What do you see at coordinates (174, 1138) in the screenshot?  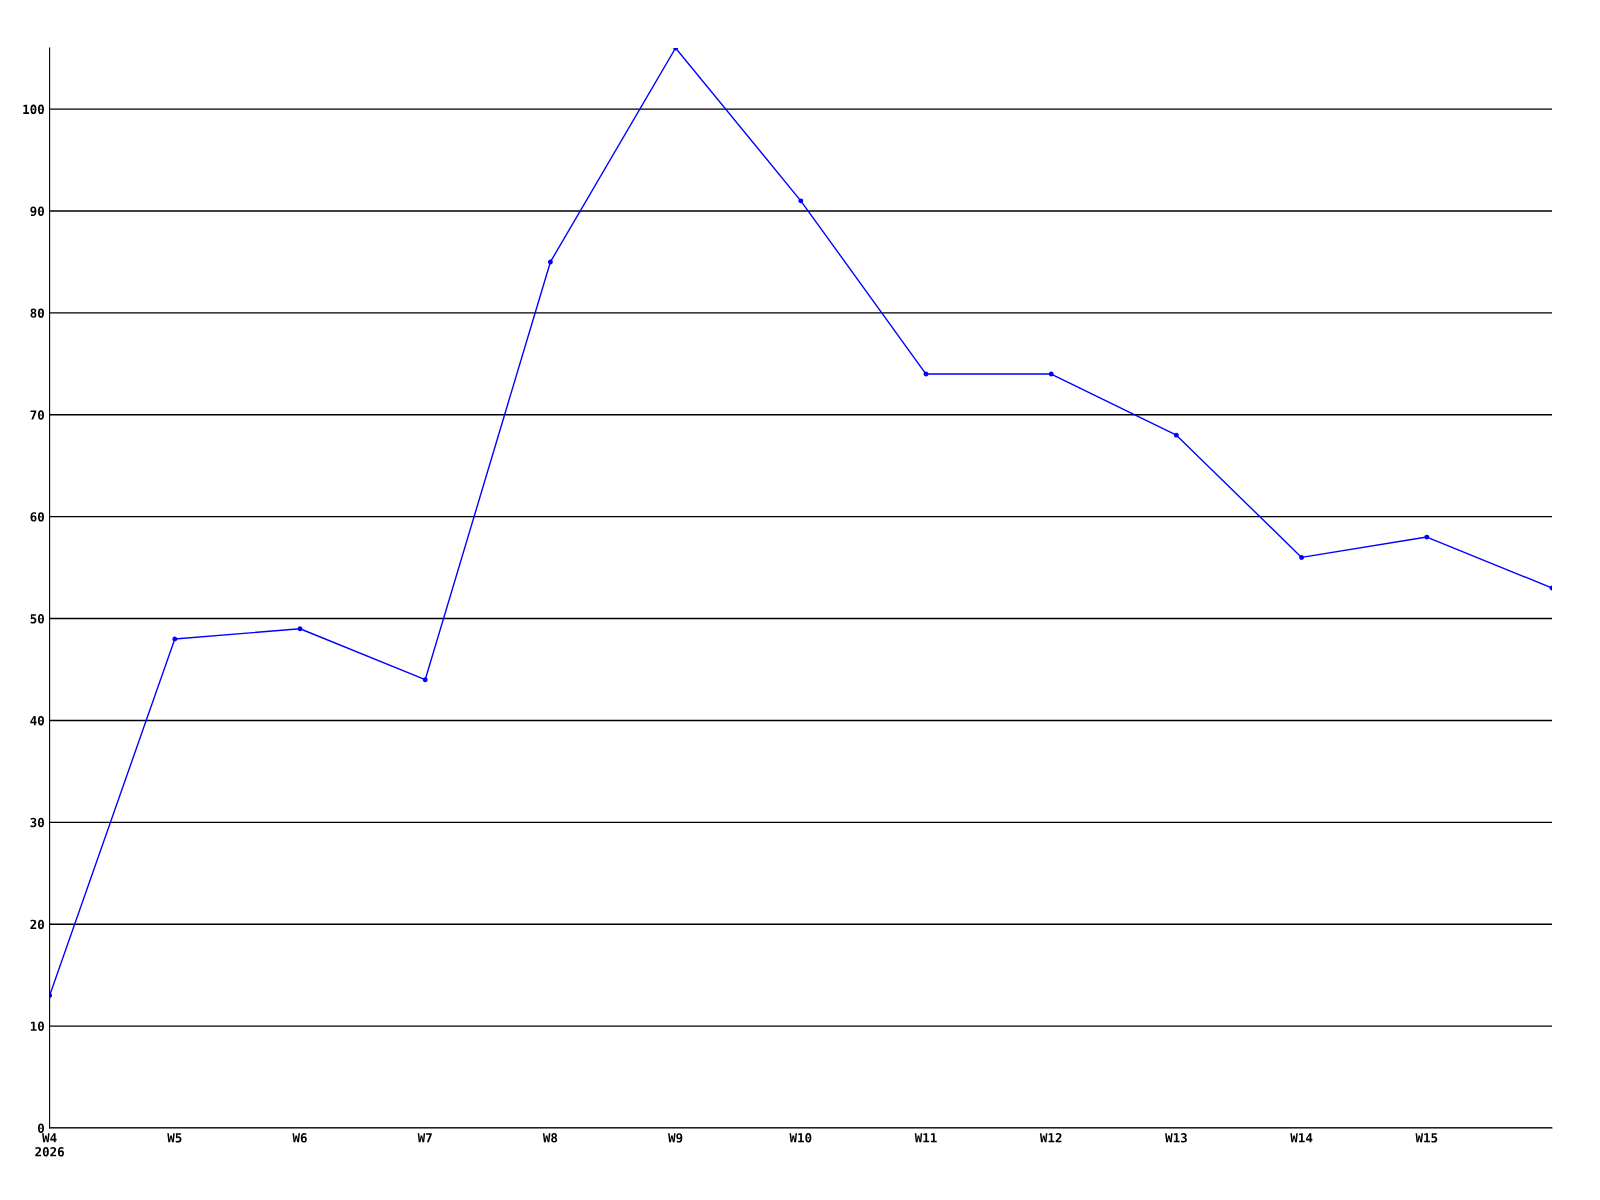 I see `x-tick-label: W5` at bounding box center [174, 1138].